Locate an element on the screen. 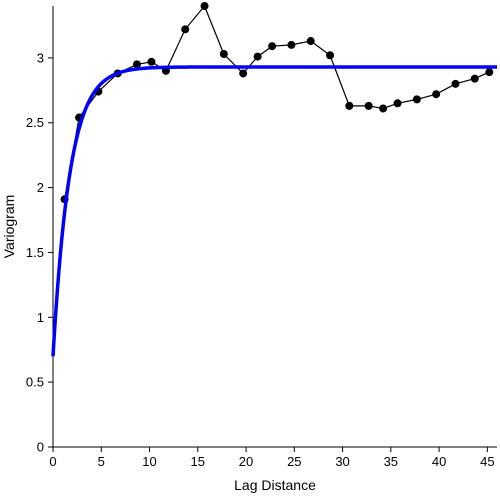  y-tick-label: 2 is located at coordinates (40, 187).